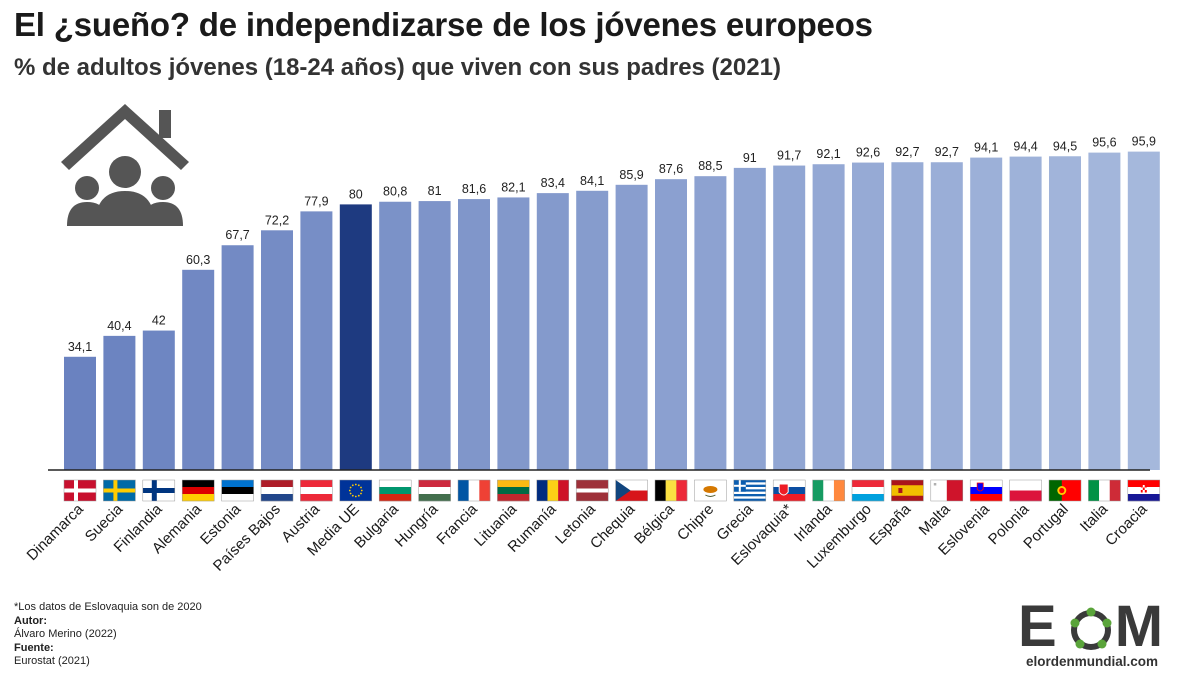  Describe the element at coordinates (631, 327) in the screenshot. I see `bar-chequia` at that location.